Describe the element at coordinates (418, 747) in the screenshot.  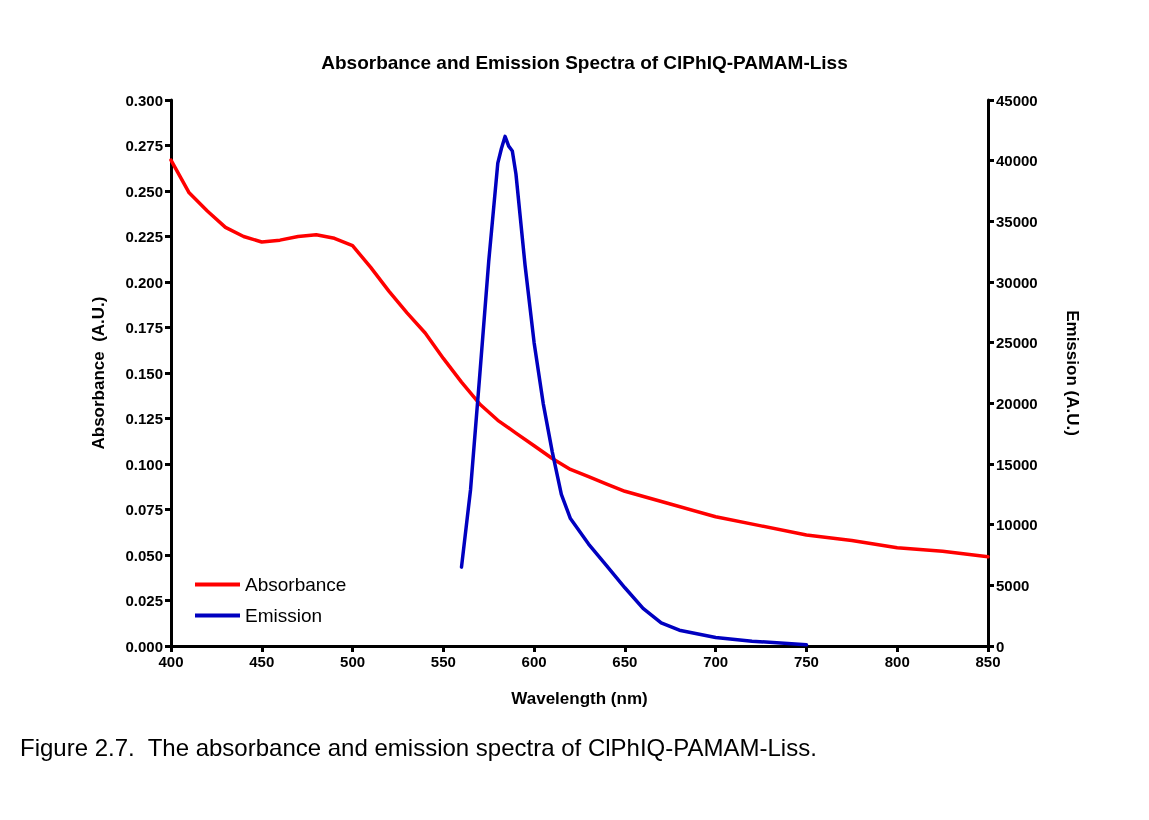
I see `caption: Figure 2.7. The absorbance and emission spectra of ClPhIQ-PAMAM-Liss.` at that location.